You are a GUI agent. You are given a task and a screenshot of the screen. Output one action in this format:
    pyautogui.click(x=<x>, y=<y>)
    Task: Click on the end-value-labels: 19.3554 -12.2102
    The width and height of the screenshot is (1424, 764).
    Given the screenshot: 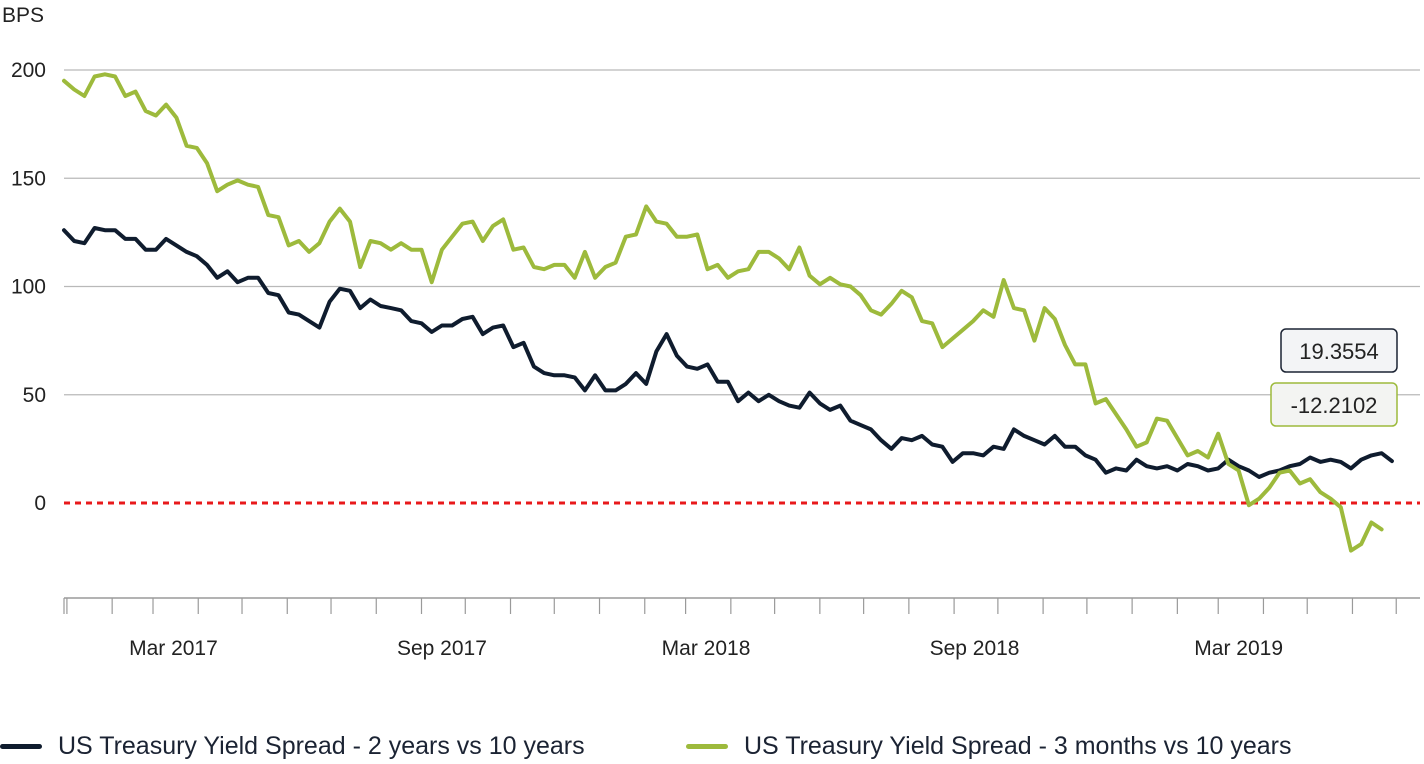 What is the action you would take?
    pyautogui.click(x=1334, y=377)
    